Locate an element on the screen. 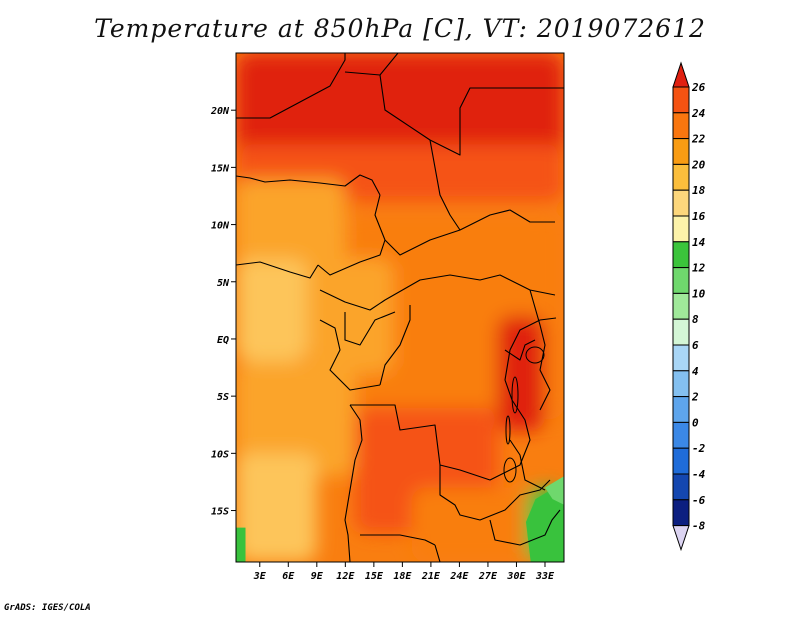  colorbar-label: 6 is located at coordinates (695, 345).